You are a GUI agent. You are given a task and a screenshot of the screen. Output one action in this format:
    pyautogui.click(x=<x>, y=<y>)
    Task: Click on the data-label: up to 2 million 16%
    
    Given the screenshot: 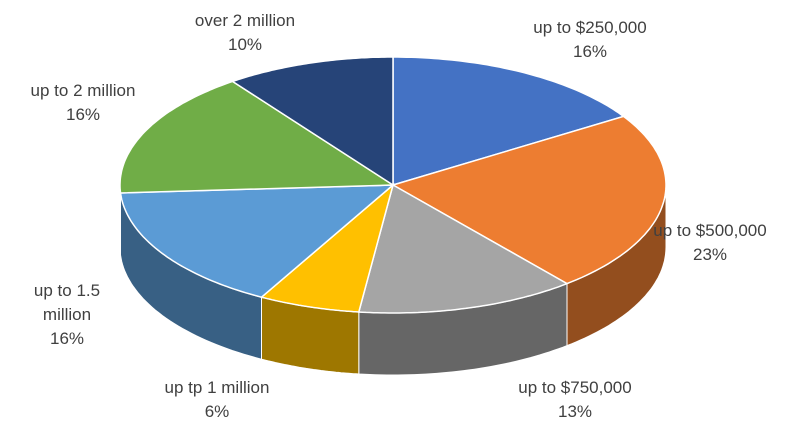 What is the action you would take?
    pyautogui.click(x=91, y=103)
    